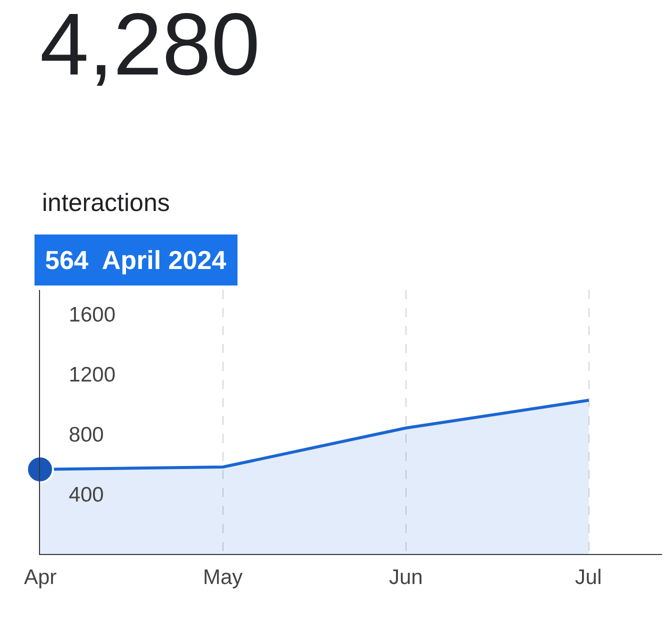 The width and height of the screenshot is (664, 644). What do you see at coordinates (92, 314) in the screenshot?
I see `y-tick-label: 1600` at bounding box center [92, 314].